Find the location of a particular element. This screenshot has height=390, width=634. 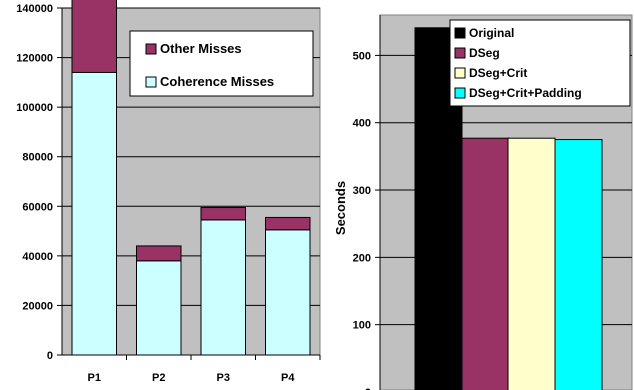

misses-x-tick-label: P2 is located at coordinates (158, 378).